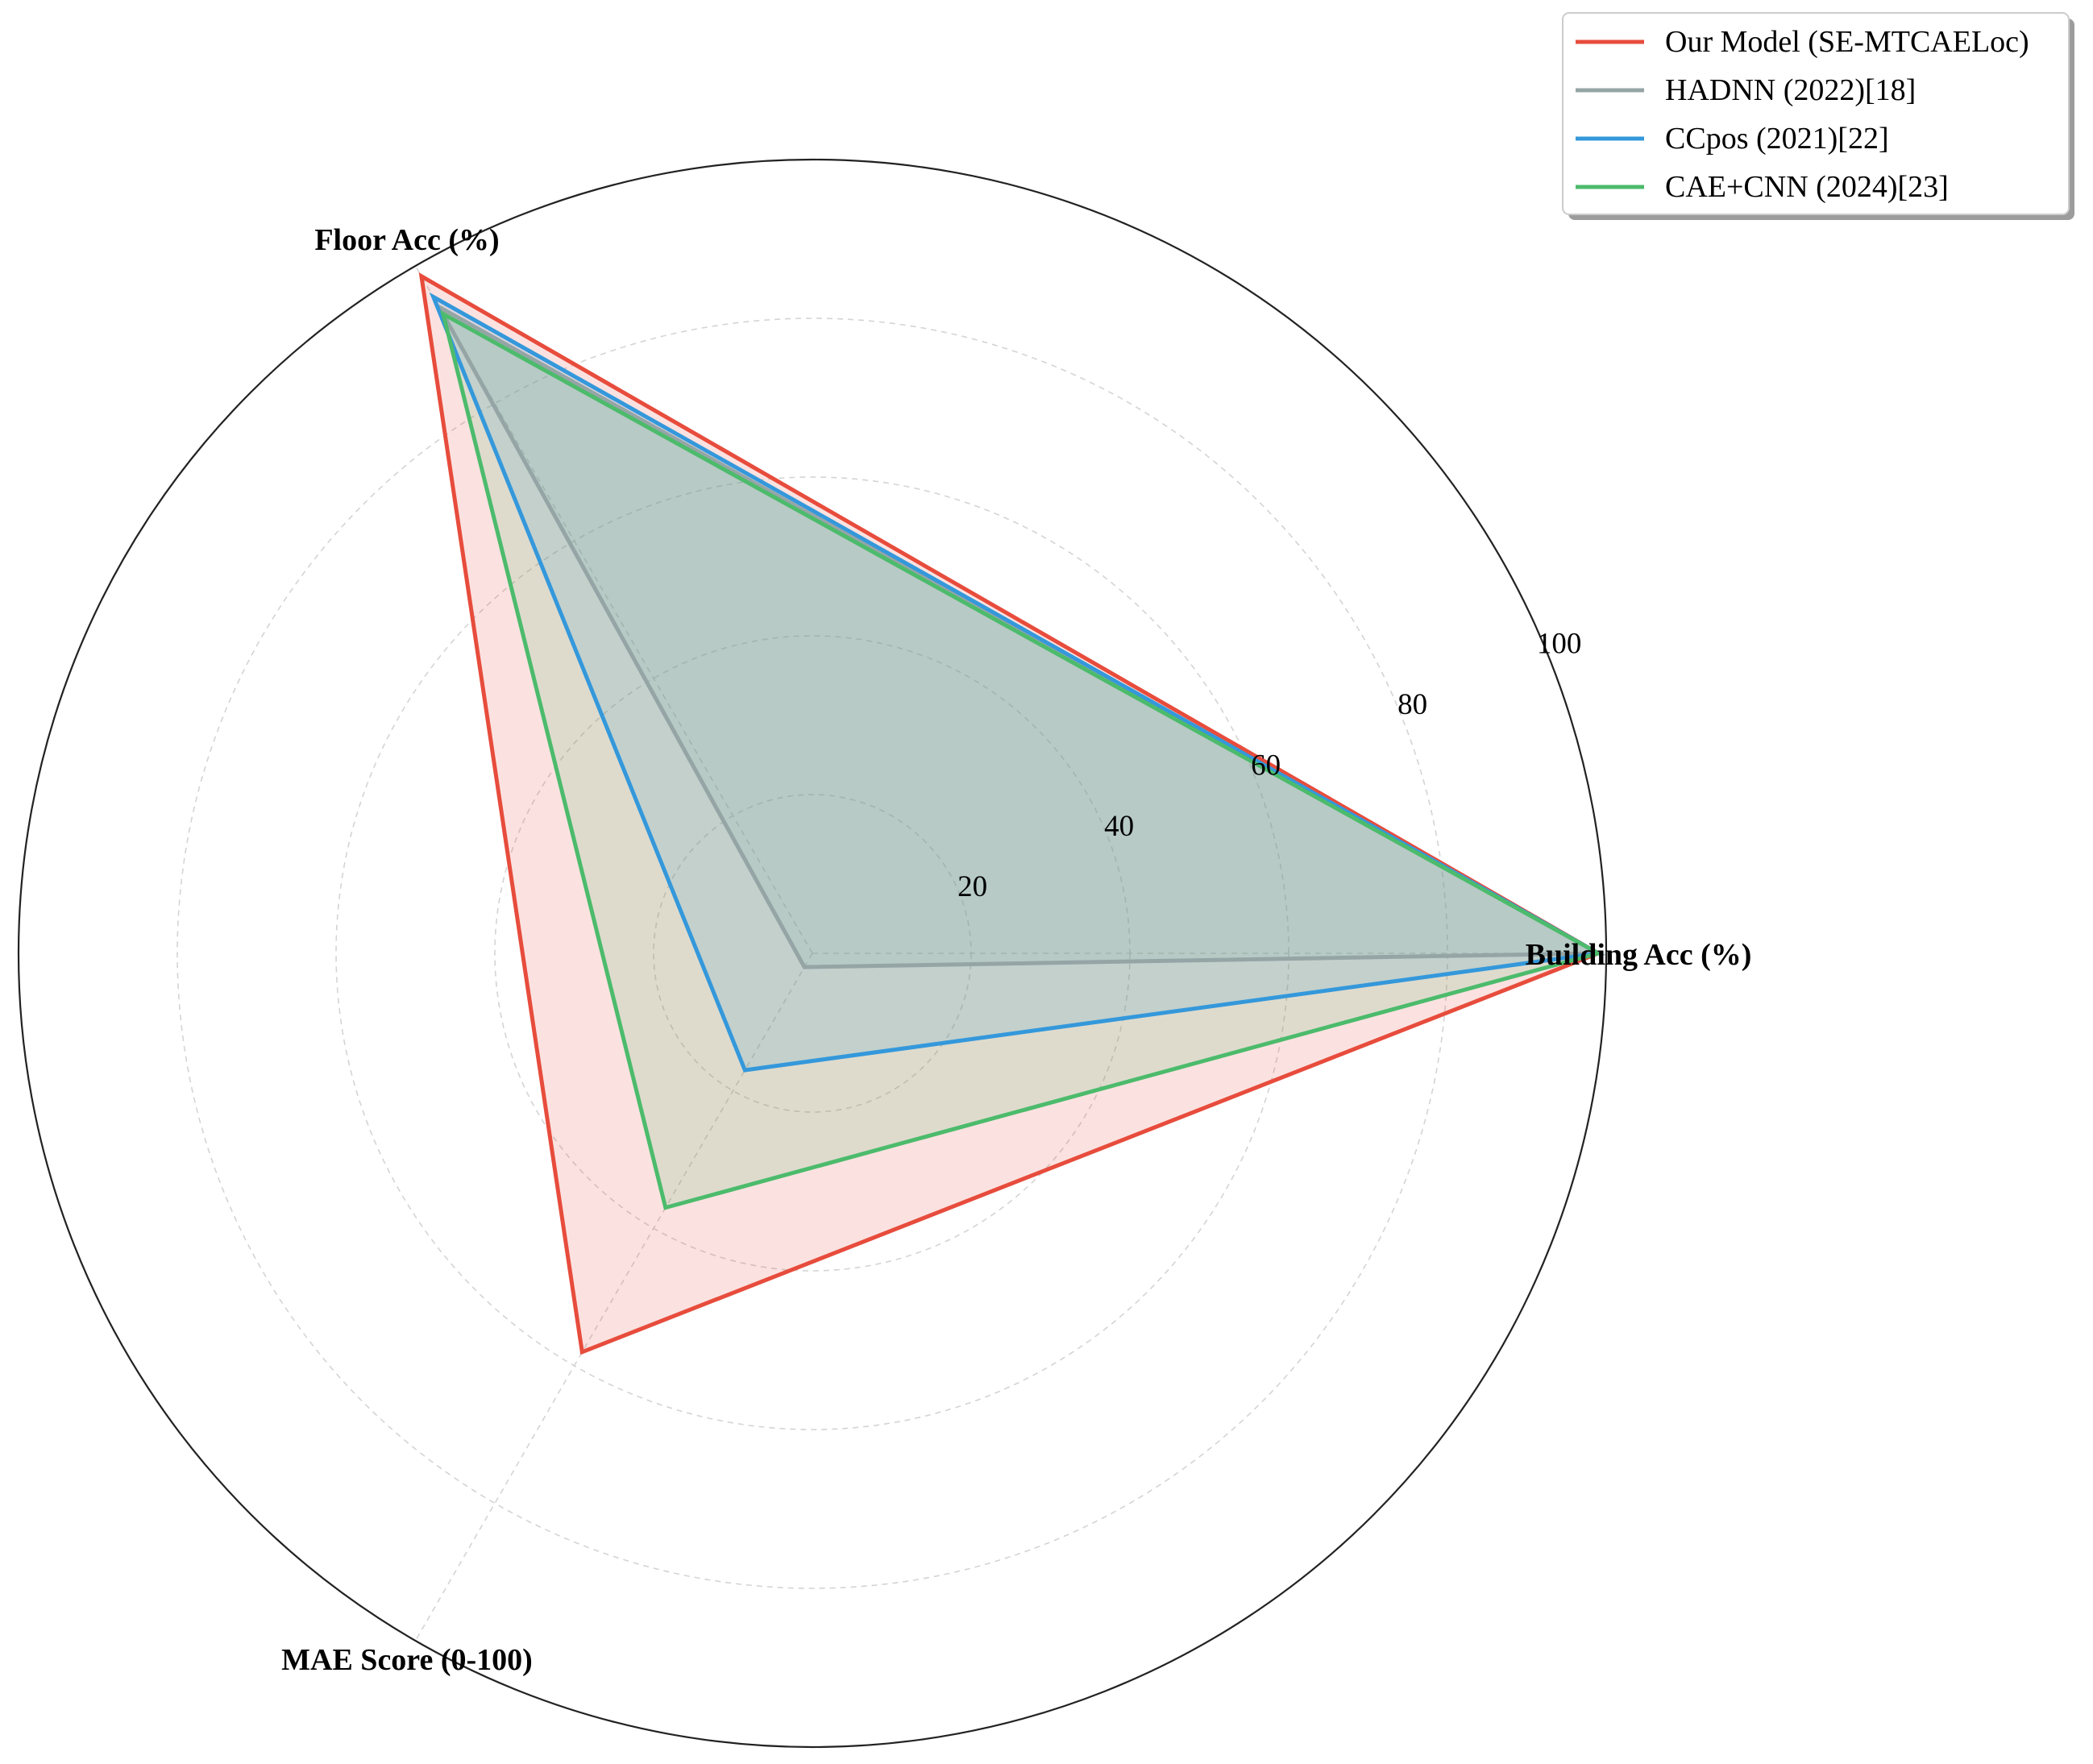  I want to click on legend-label-0: Our Model (SE-MTCAELoc), so click(1847, 42).